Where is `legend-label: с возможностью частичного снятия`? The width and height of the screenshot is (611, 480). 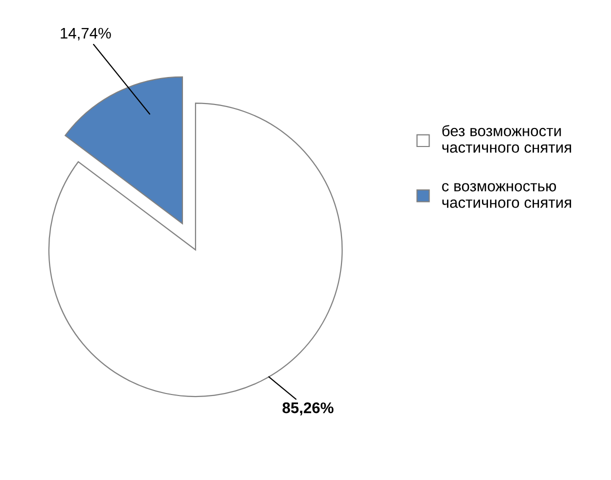
legend-label: с возможностью частичного снятия is located at coordinates (507, 195).